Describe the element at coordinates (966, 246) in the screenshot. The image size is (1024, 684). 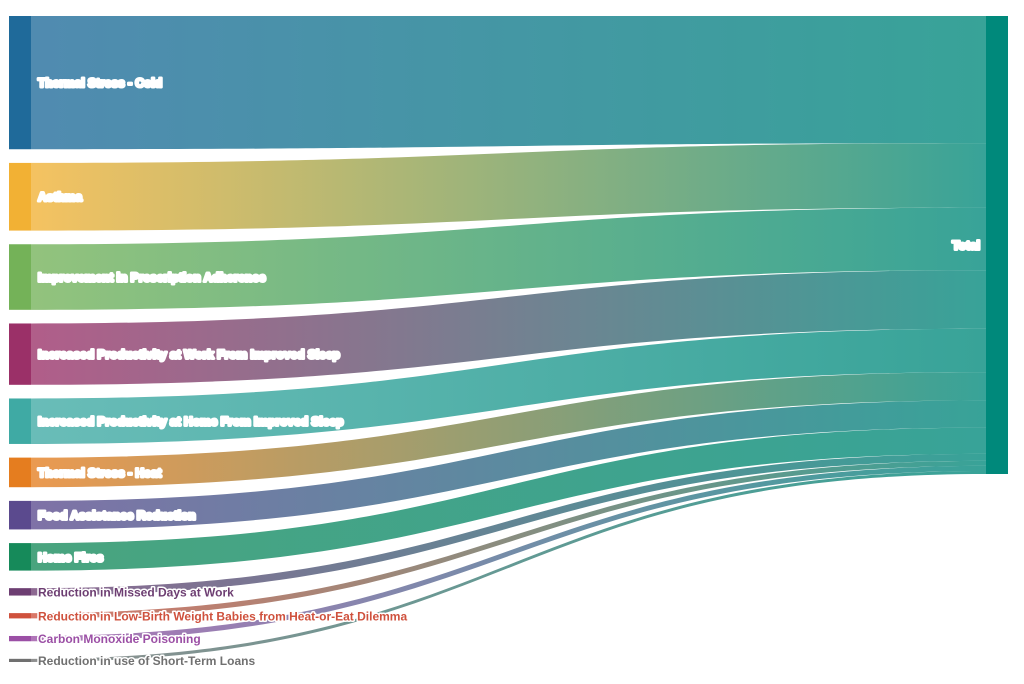
I see `target-label: Total` at that location.